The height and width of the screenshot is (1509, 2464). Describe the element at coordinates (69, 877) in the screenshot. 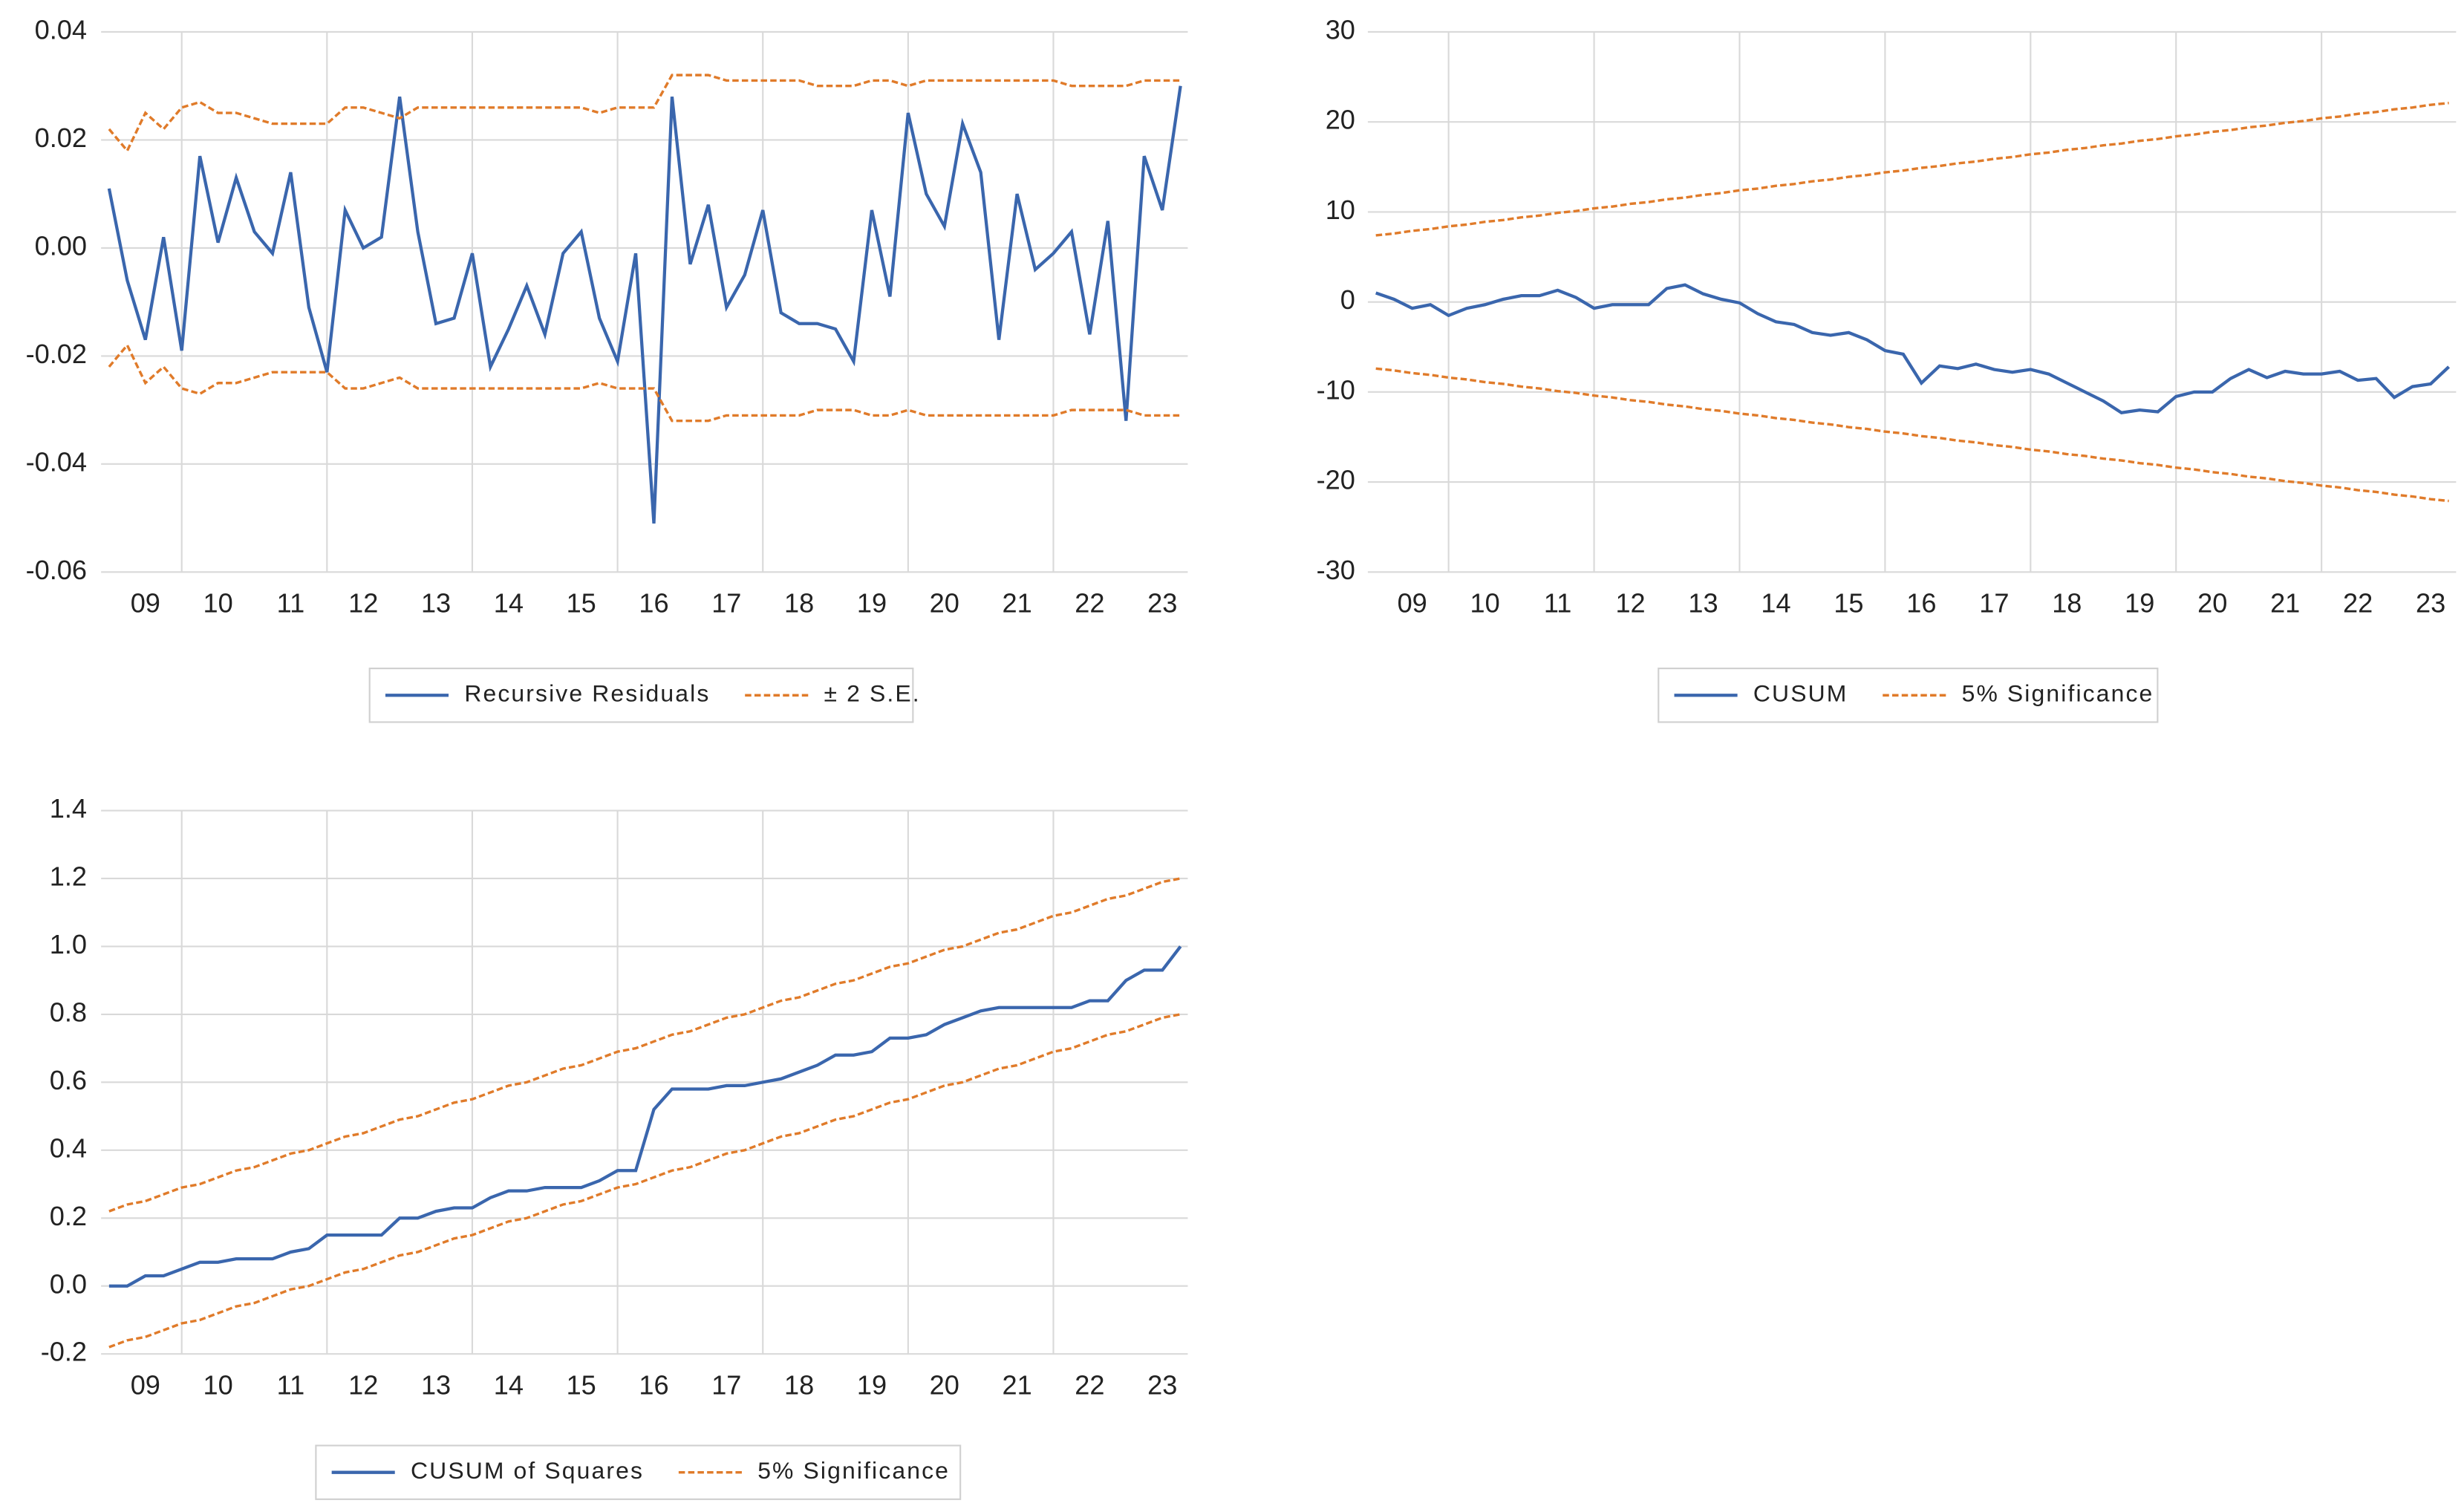

I see `y-tick-label: 1.2` at that location.